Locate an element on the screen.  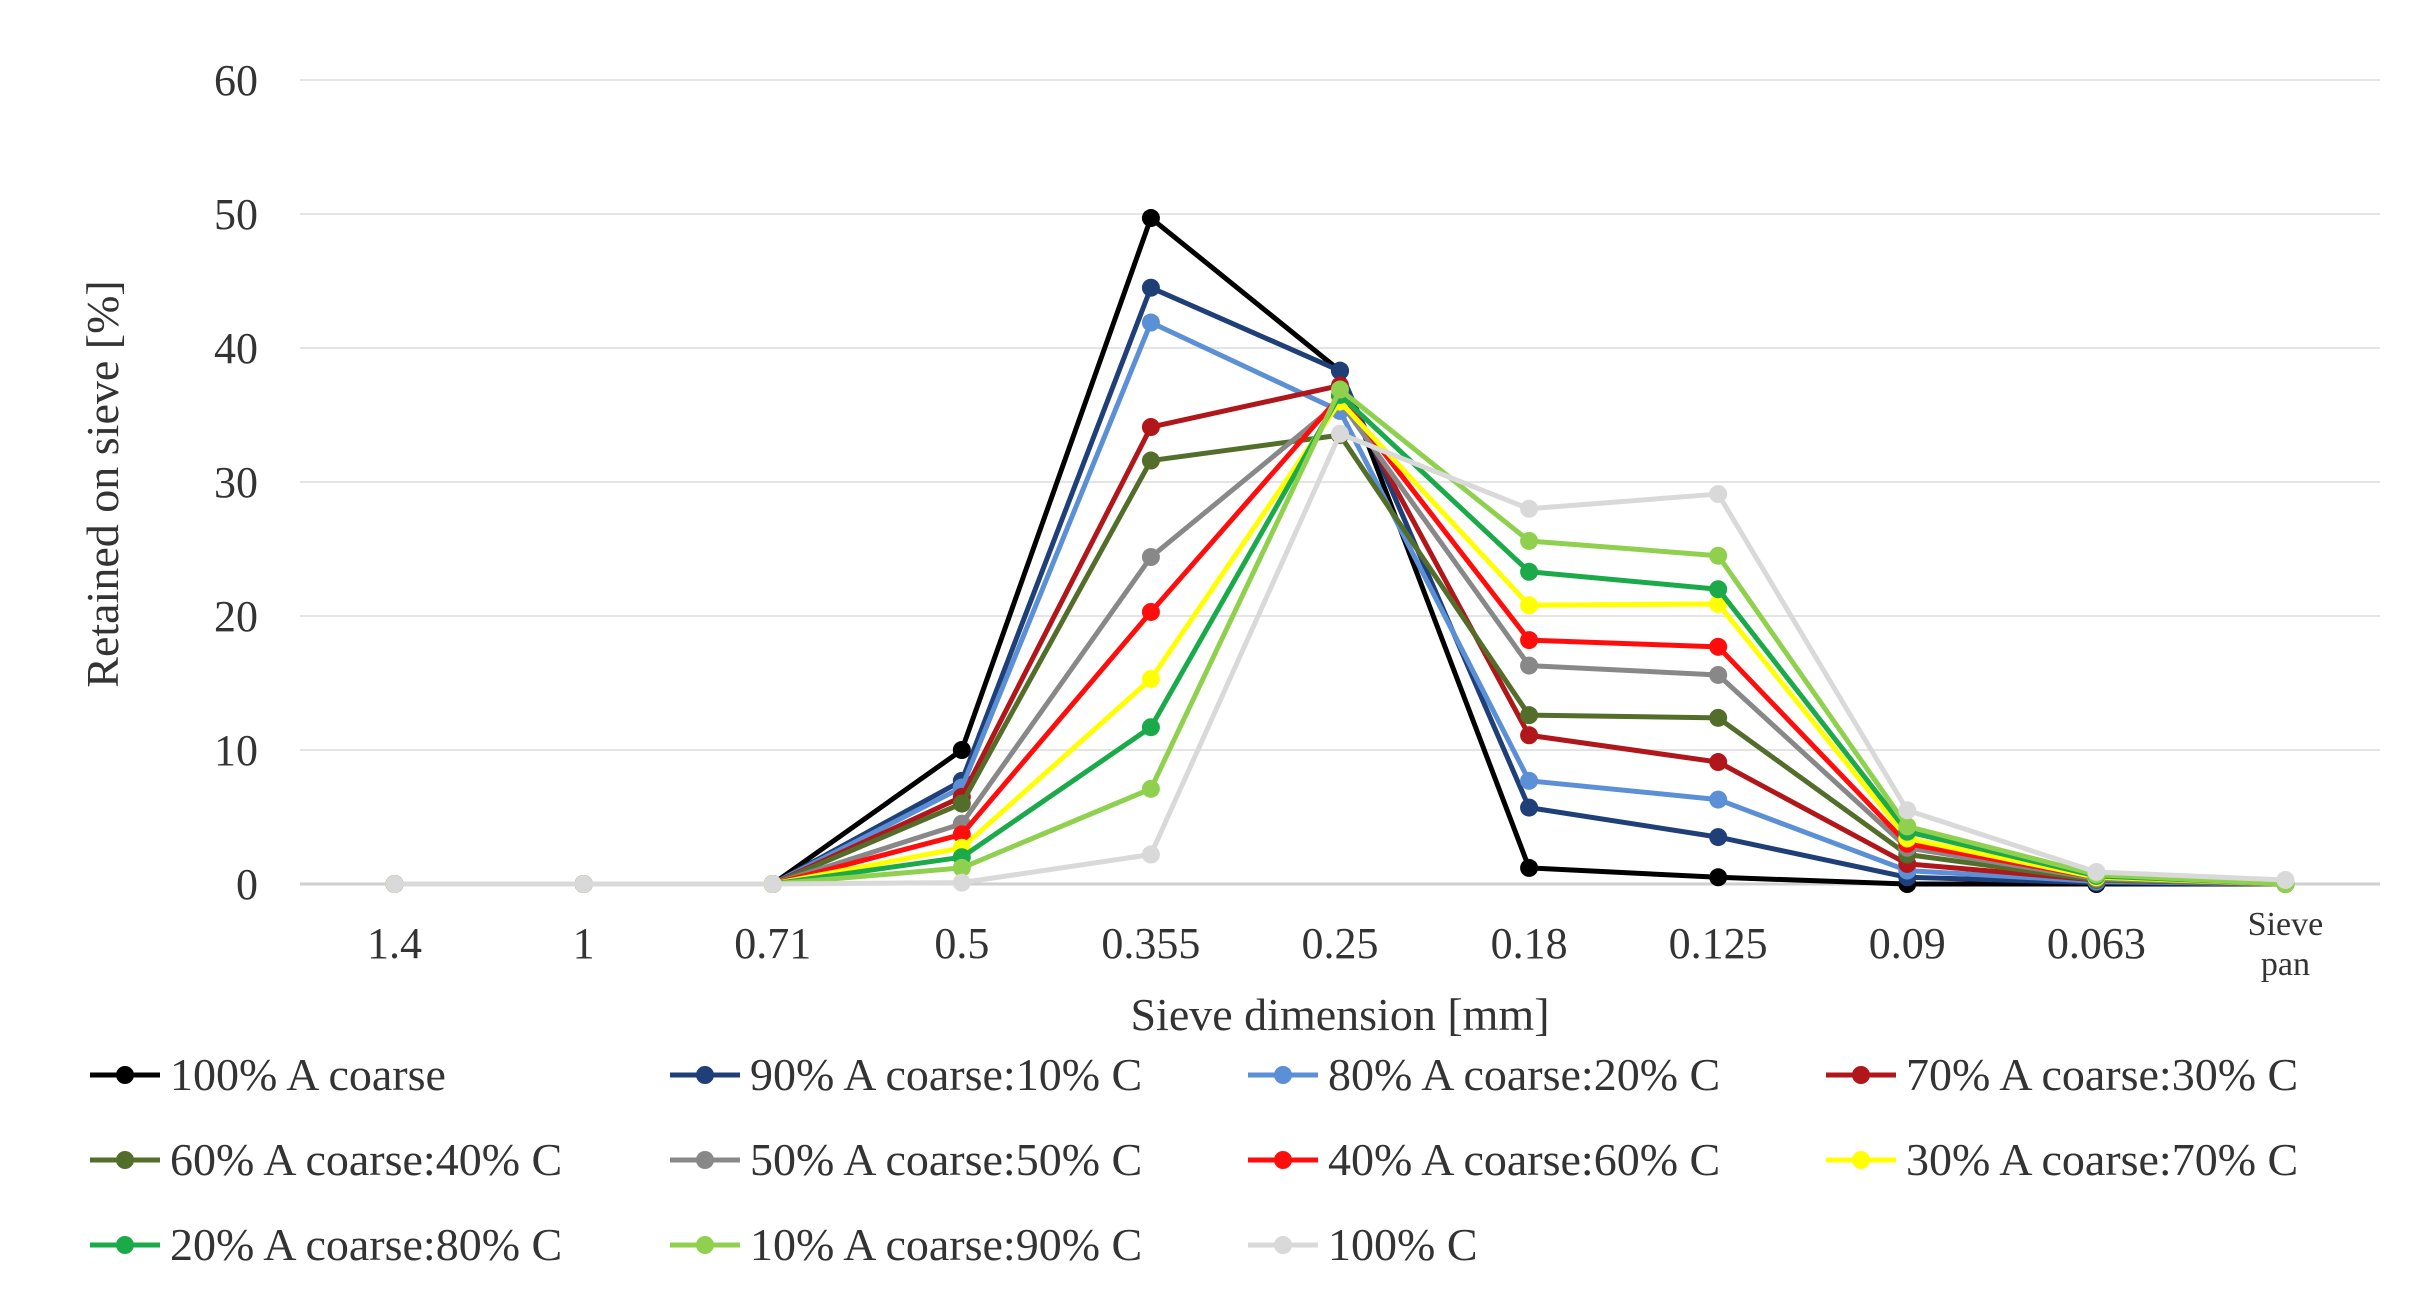
x-tick-label: 0.063 is located at coordinates (2096, 943).